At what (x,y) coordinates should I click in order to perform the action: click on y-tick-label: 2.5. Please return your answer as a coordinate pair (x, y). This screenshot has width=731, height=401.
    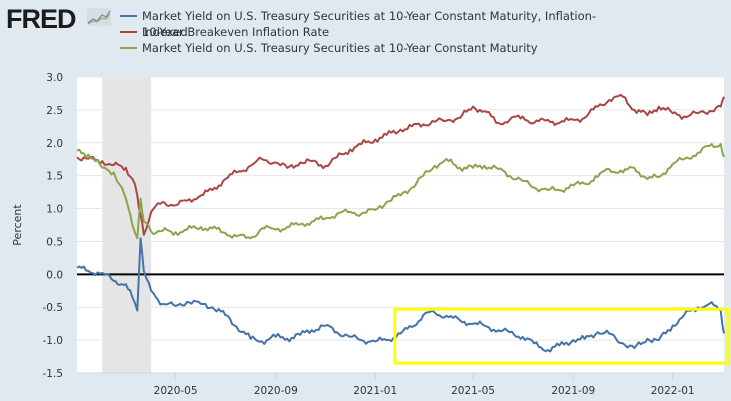
    Looking at the image, I should click on (54, 111).